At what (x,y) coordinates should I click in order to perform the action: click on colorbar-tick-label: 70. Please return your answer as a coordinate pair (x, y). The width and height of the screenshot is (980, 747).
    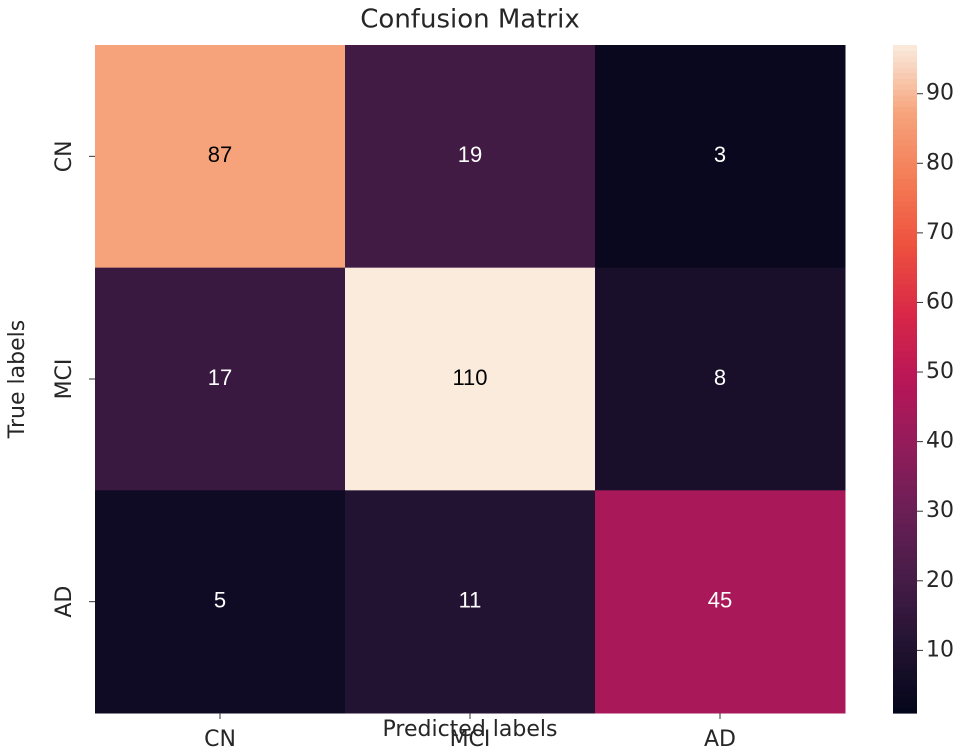
    Looking at the image, I should click on (940, 232).